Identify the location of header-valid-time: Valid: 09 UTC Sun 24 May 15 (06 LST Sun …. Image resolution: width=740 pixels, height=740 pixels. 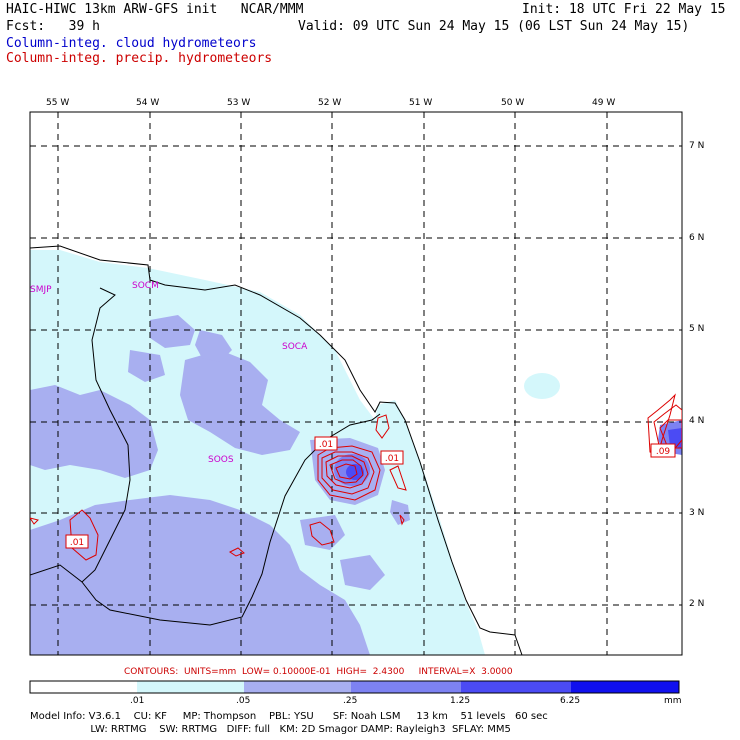
(494, 26).